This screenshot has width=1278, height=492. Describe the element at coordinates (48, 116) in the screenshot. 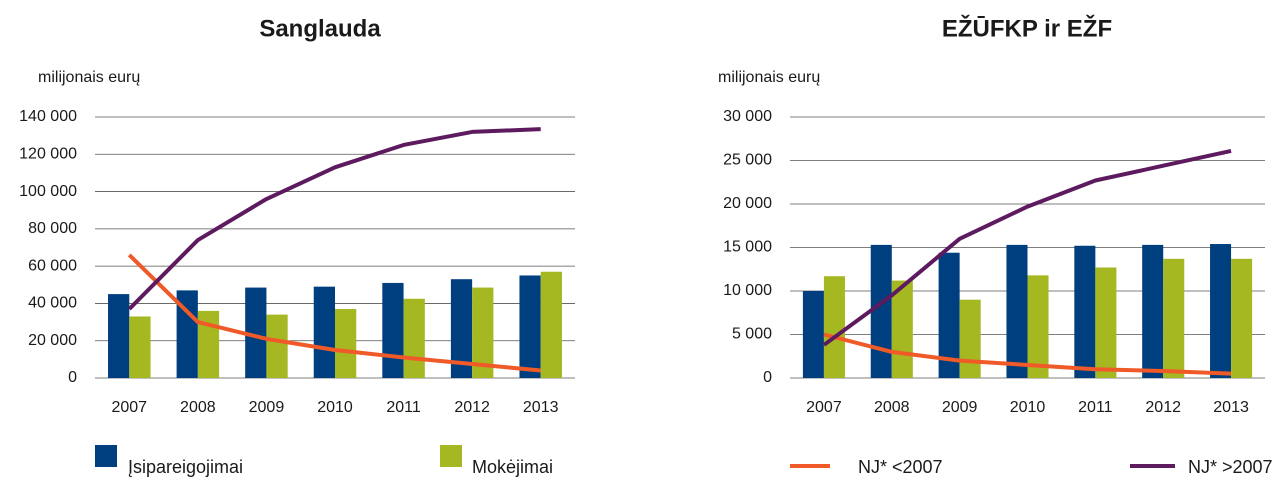

I see `y-tick-label: 140 000` at that location.